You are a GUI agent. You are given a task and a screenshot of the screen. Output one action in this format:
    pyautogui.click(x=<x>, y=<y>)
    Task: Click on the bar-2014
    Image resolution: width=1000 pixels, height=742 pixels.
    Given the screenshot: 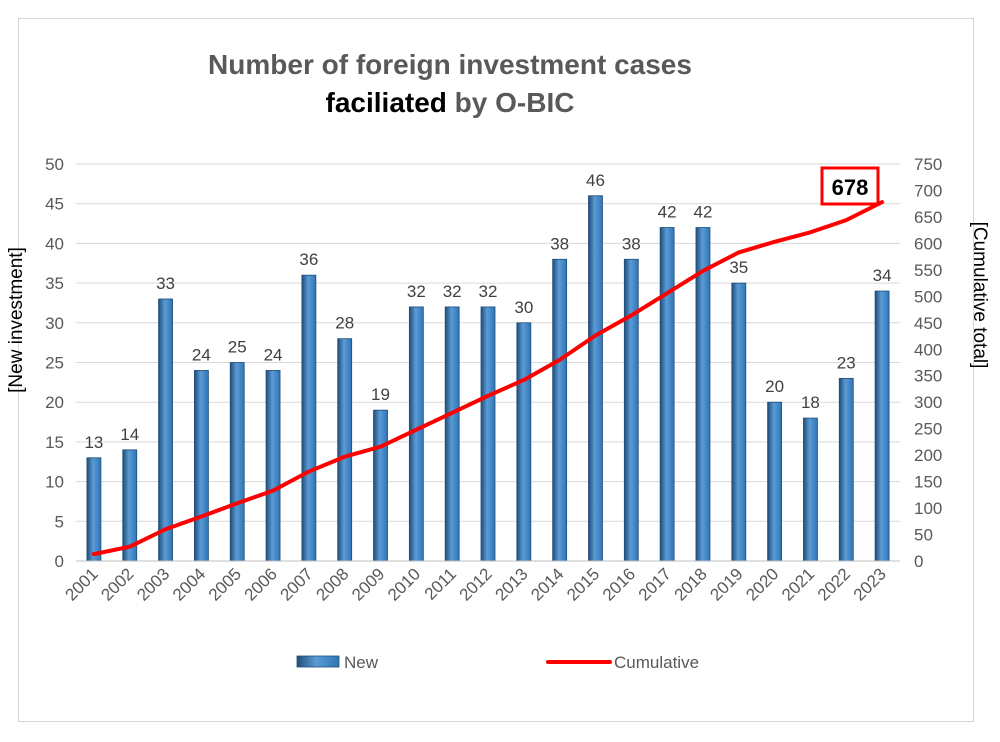 What is the action you would take?
    pyautogui.click(x=560, y=410)
    